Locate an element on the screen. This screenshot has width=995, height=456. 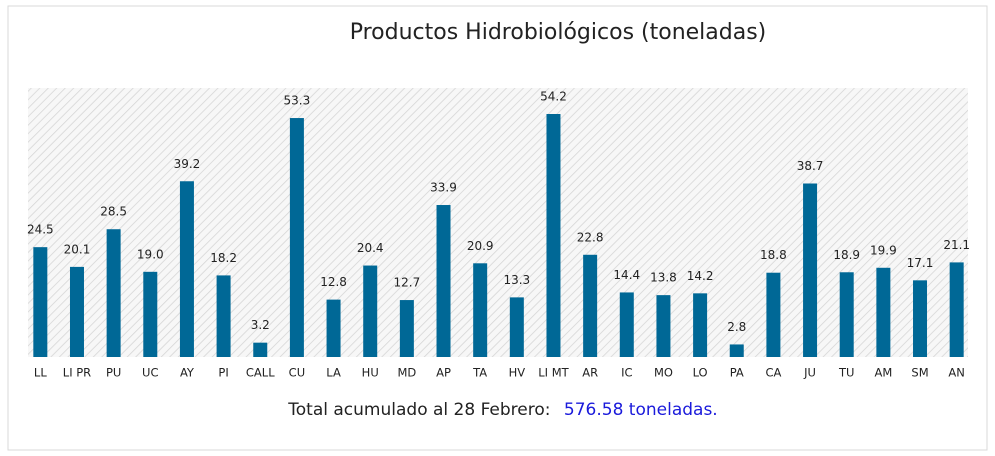
x-tick-label: CU is located at coordinates (297, 373).